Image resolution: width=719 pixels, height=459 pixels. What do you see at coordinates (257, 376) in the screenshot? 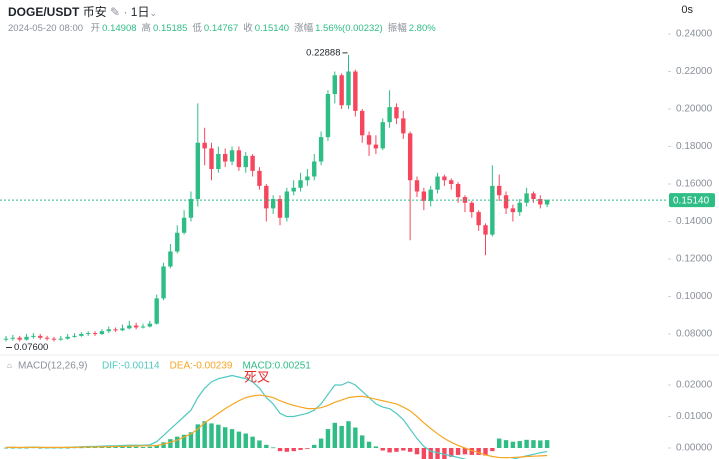
I see `annotation: 死叉` at bounding box center [257, 376].